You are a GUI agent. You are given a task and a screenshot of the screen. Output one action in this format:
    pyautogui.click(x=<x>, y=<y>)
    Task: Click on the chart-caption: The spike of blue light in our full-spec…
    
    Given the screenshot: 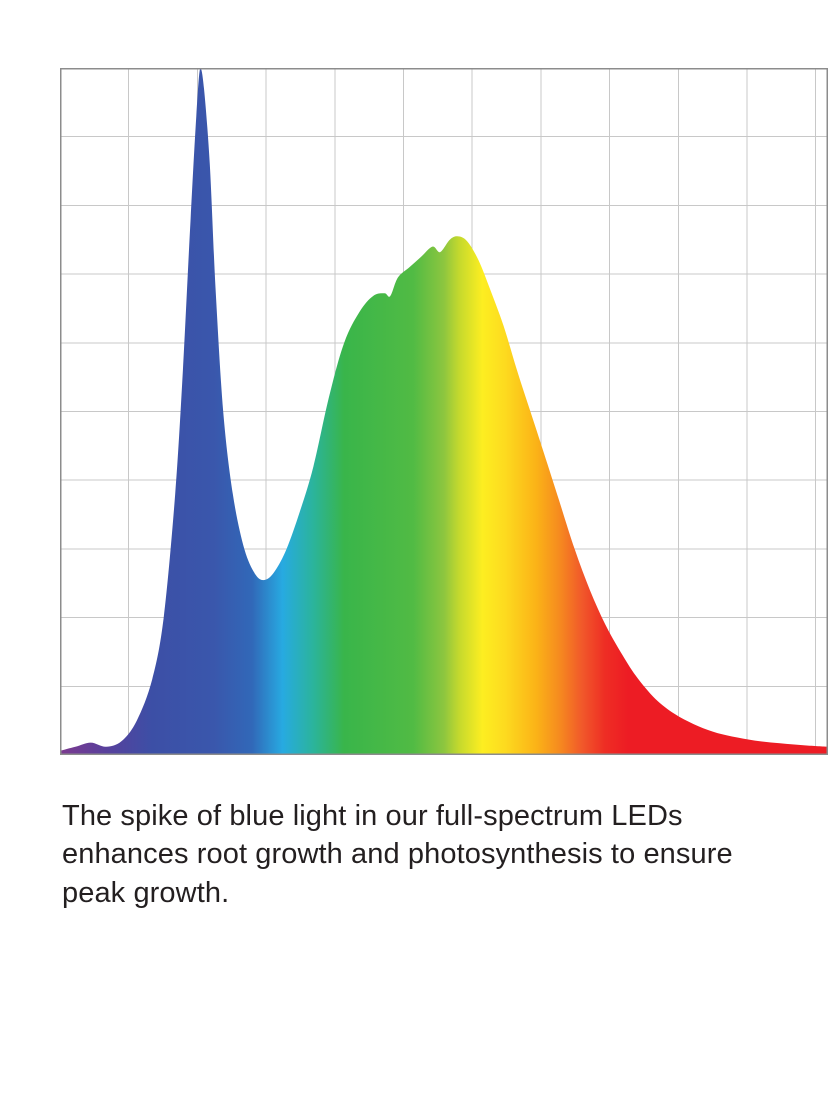 What is the action you would take?
    pyautogui.click(x=397, y=854)
    